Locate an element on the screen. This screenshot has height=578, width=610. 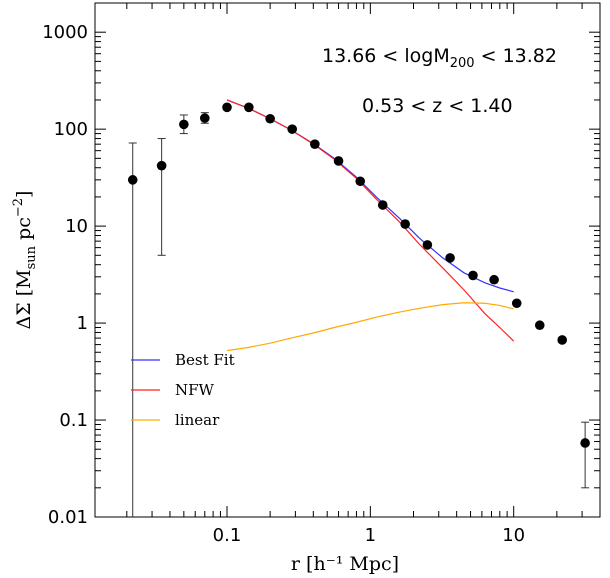
x-axis-label: r [h⁻¹ Mpc] is located at coordinates (345, 564).